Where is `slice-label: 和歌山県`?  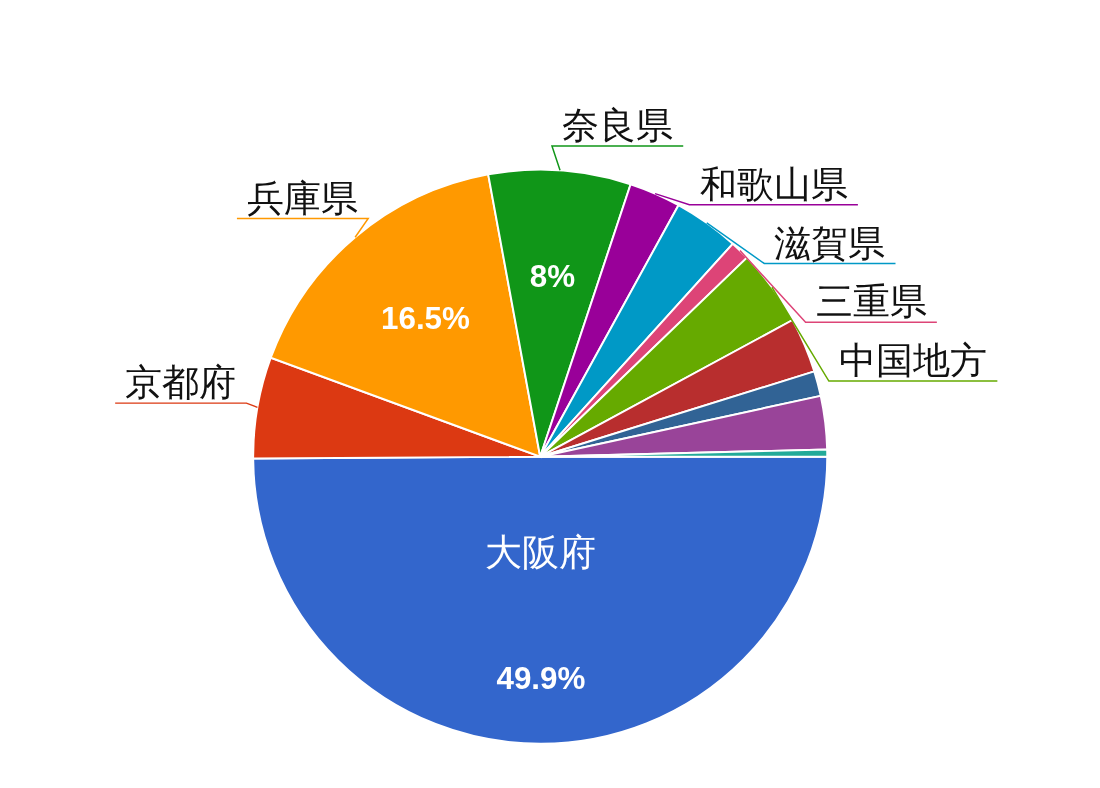
slice-label: 和歌山県 is located at coordinates (773, 183).